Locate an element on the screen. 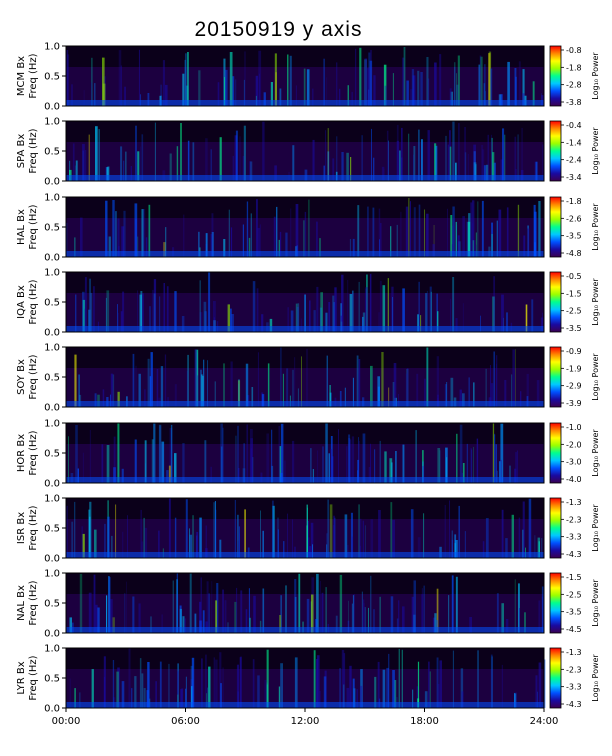  colorbar-tick-label: -2.6 is located at coordinates (574, 218).